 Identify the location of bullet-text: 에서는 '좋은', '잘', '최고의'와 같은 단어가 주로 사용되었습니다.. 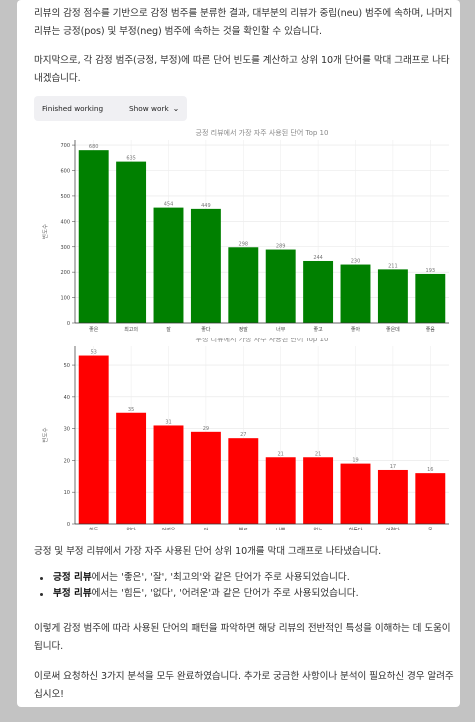
(220, 577).